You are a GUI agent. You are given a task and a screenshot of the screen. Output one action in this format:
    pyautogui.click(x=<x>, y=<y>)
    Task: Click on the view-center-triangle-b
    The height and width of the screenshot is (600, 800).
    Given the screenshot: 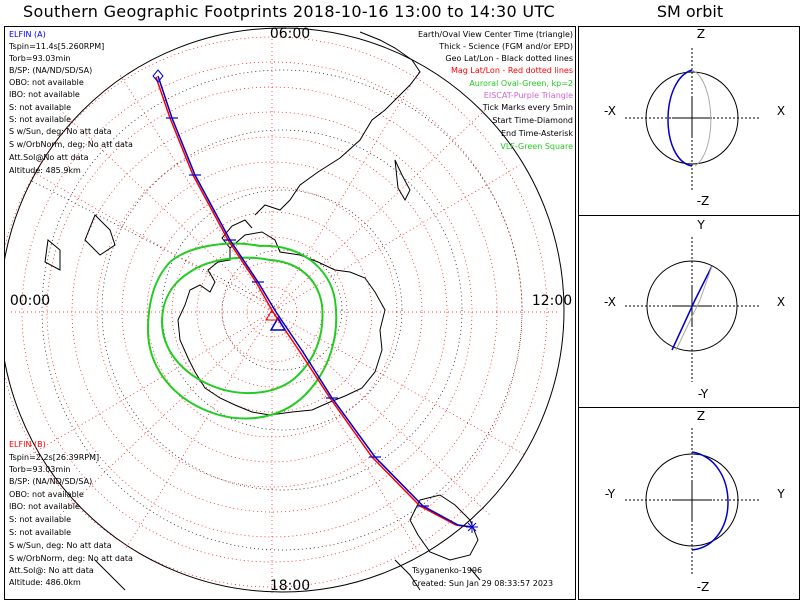 What is the action you would take?
    pyautogui.click(x=272, y=315)
    